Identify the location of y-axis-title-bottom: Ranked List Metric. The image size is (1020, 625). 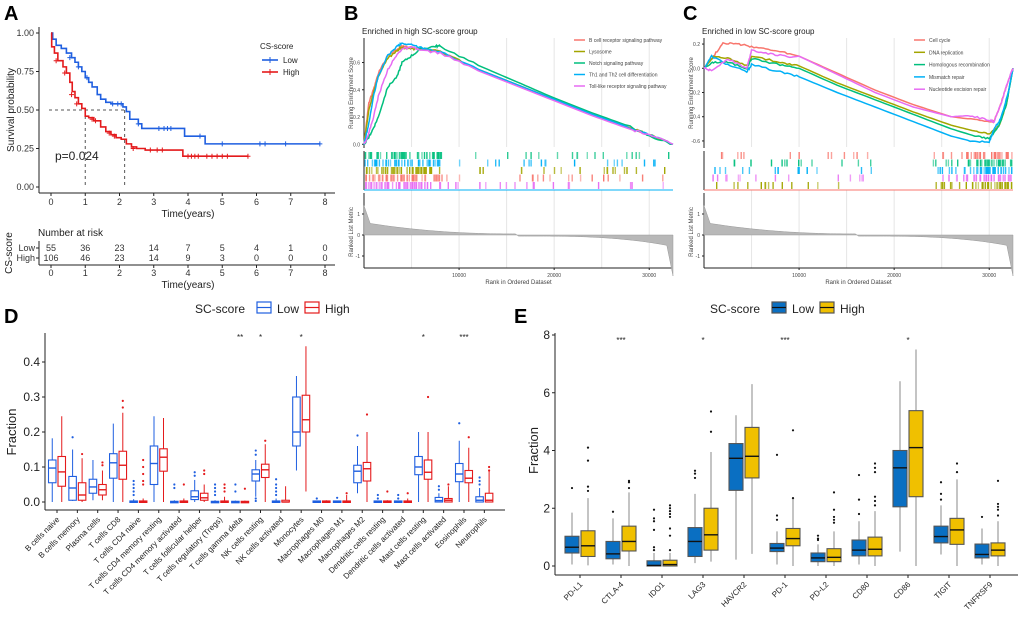
(352, 232).